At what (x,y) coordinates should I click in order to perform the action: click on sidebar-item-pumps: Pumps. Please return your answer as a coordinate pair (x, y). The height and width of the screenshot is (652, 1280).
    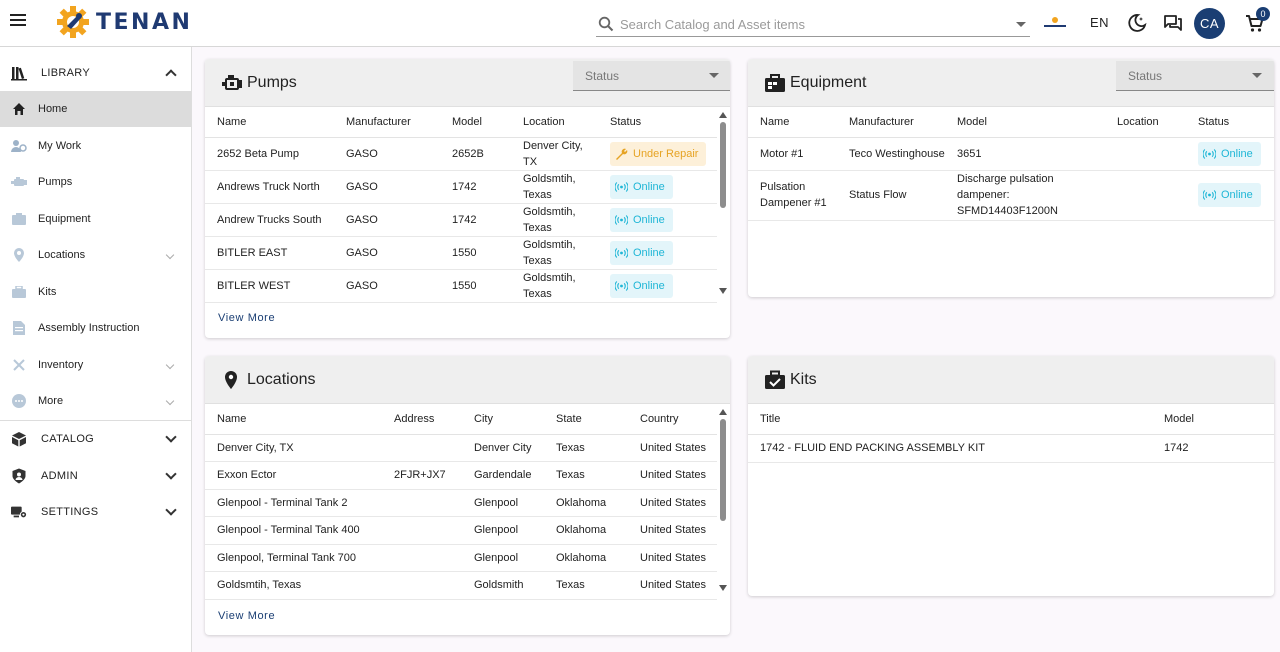
    Looking at the image, I should click on (95, 182).